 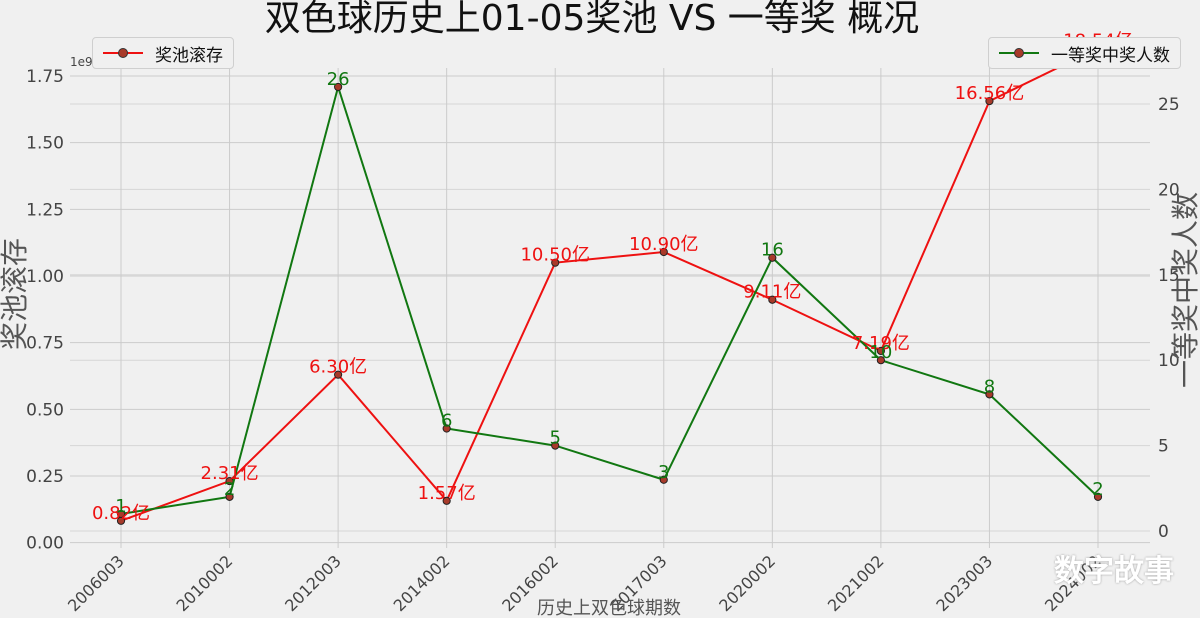 What do you see at coordinates (45, 344) in the screenshot?
I see `y-tick-left: 0.75` at bounding box center [45, 344].